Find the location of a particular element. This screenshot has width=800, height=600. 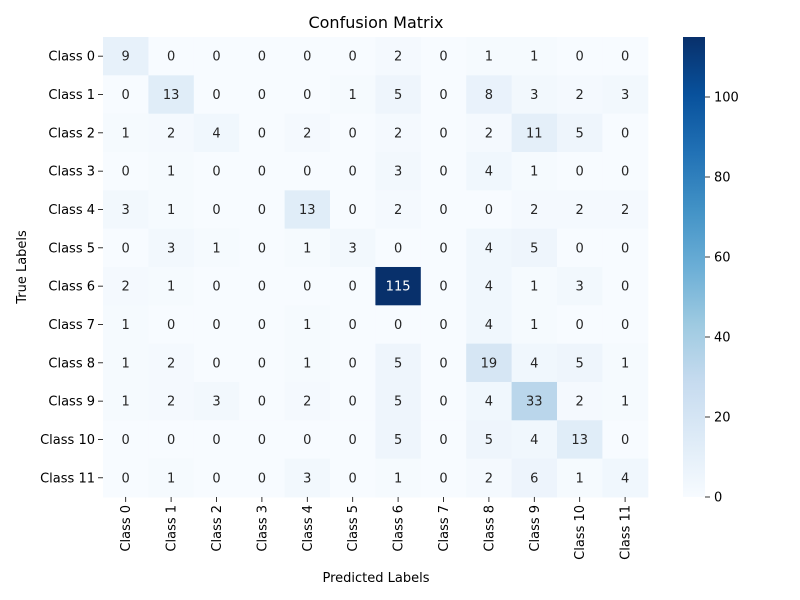

x-tick-label: Class 9 is located at coordinates (535, 528).